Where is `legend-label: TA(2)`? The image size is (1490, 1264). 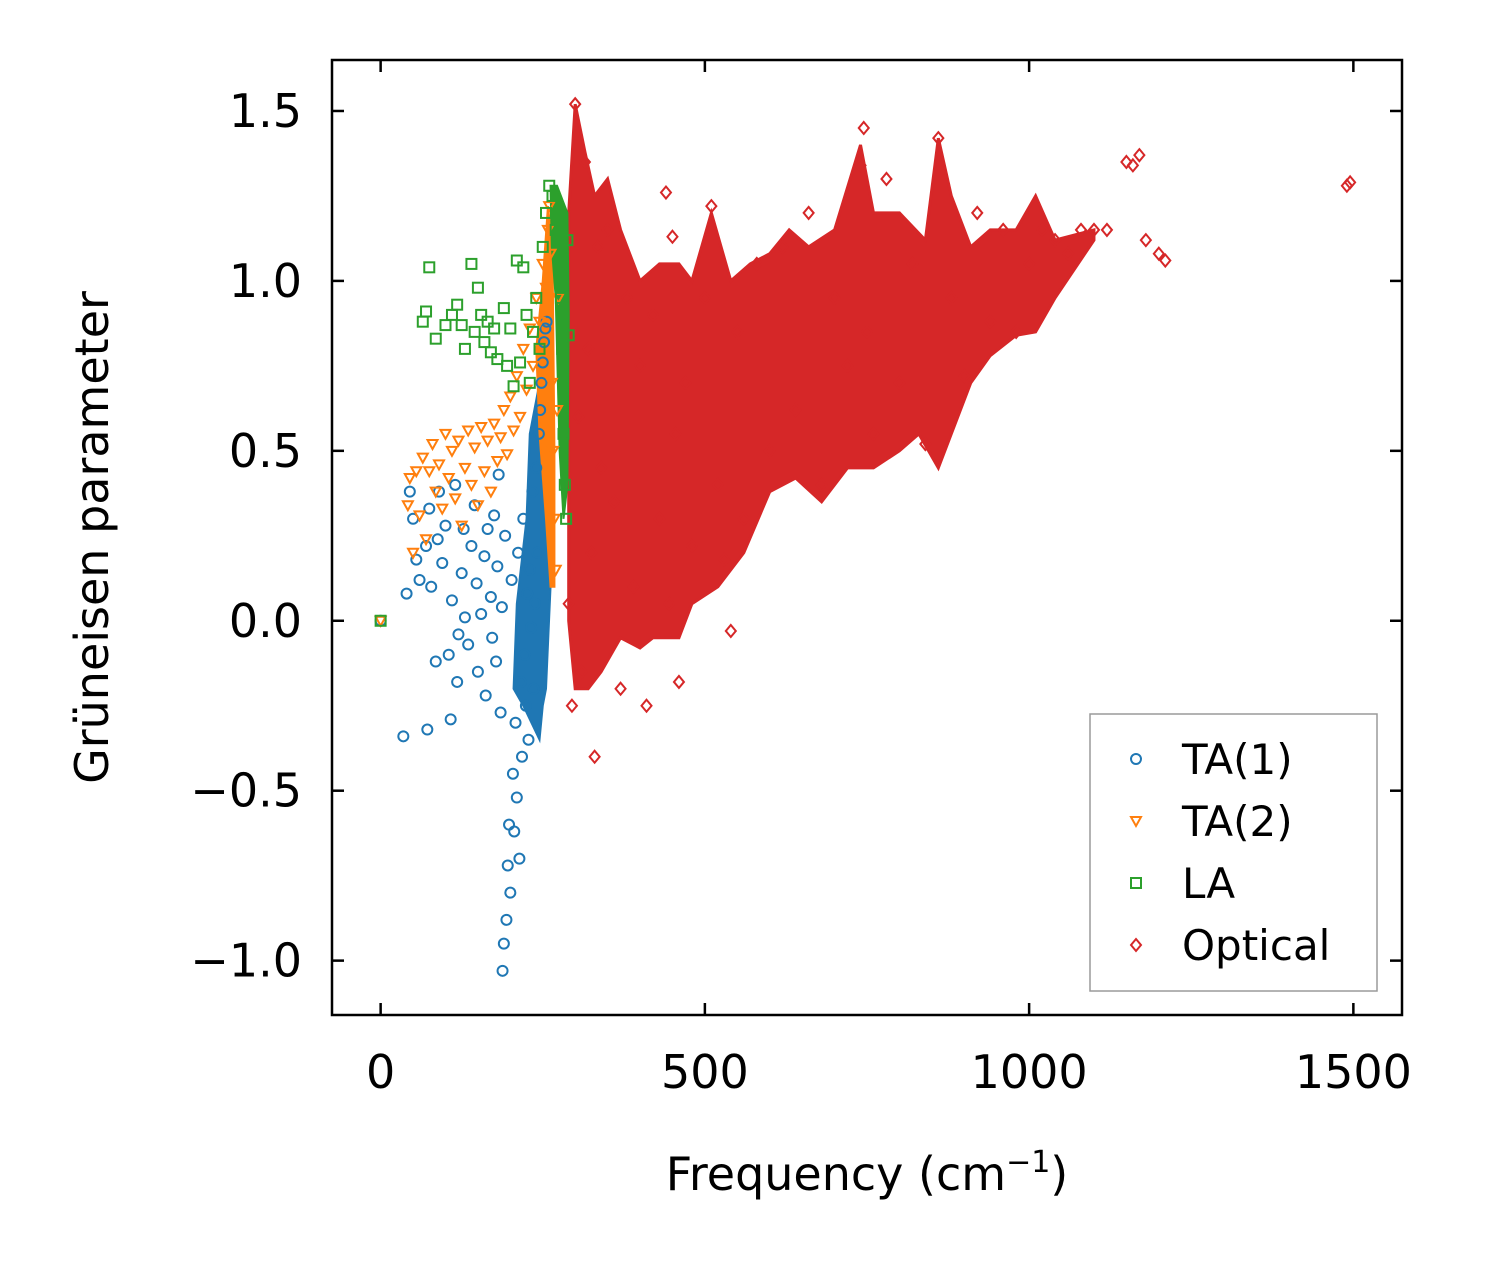 legend-label: TA(2) is located at coordinates (1237, 821).